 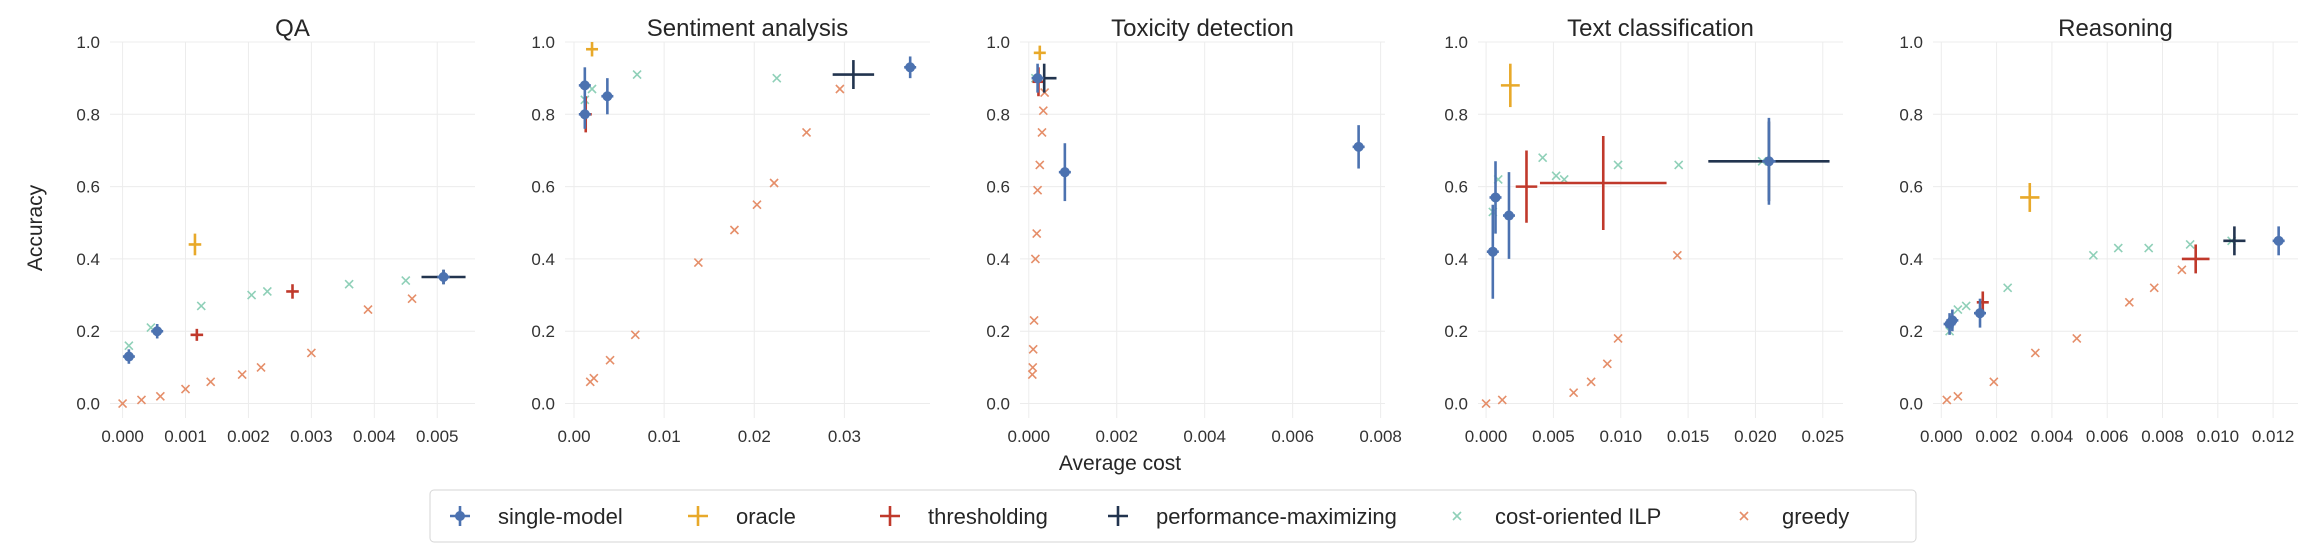 I want to click on grid-toxicity-detection, so click(x=1202, y=229).